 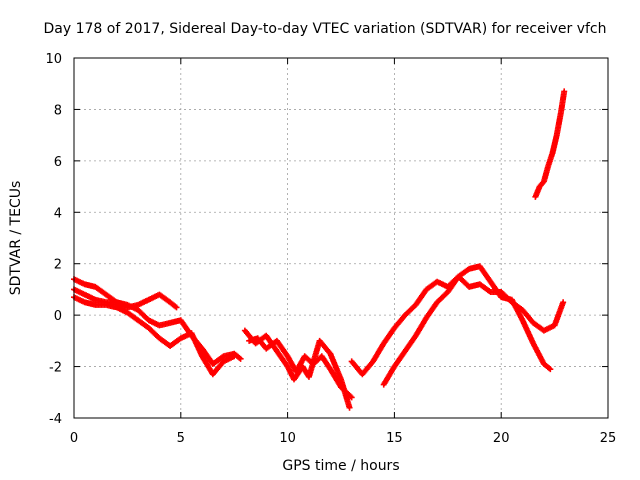 What do you see at coordinates (55, 419) in the screenshot?
I see `y-tick-label: -4` at bounding box center [55, 419].